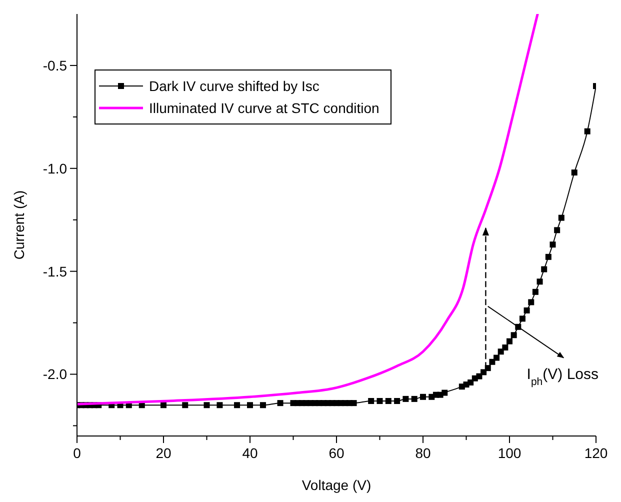 The width and height of the screenshot is (621, 502). What do you see at coordinates (596, 453) in the screenshot?
I see `x-tick-label: 120` at bounding box center [596, 453].